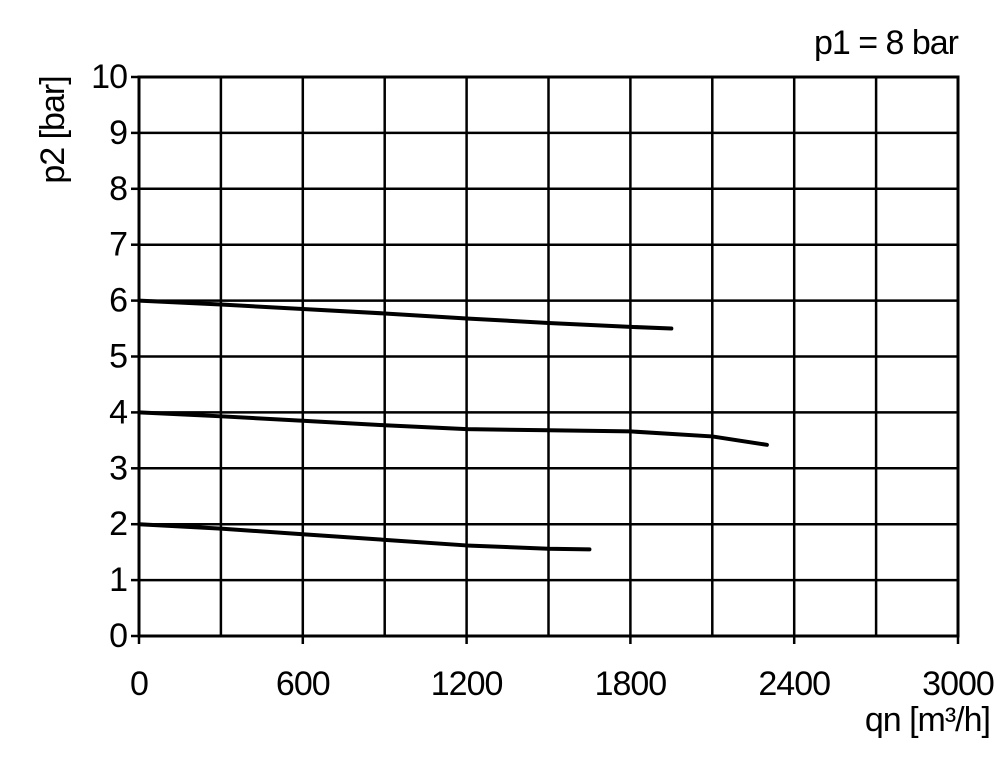 This screenshot has width=1000, height=764. I want to click on y-tick-label: 3, so click(118, 468).